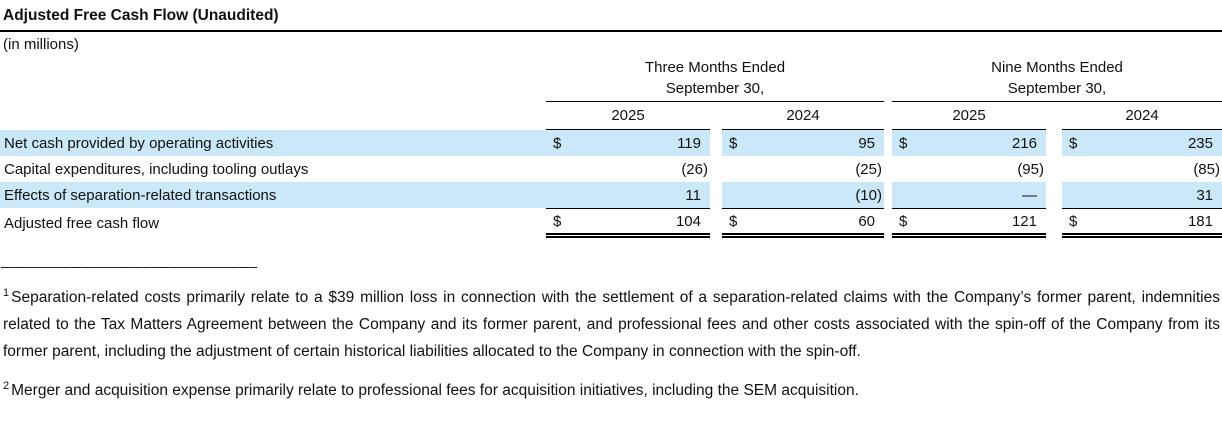  I want to click on cell-value: 235, so click(1200, 143).